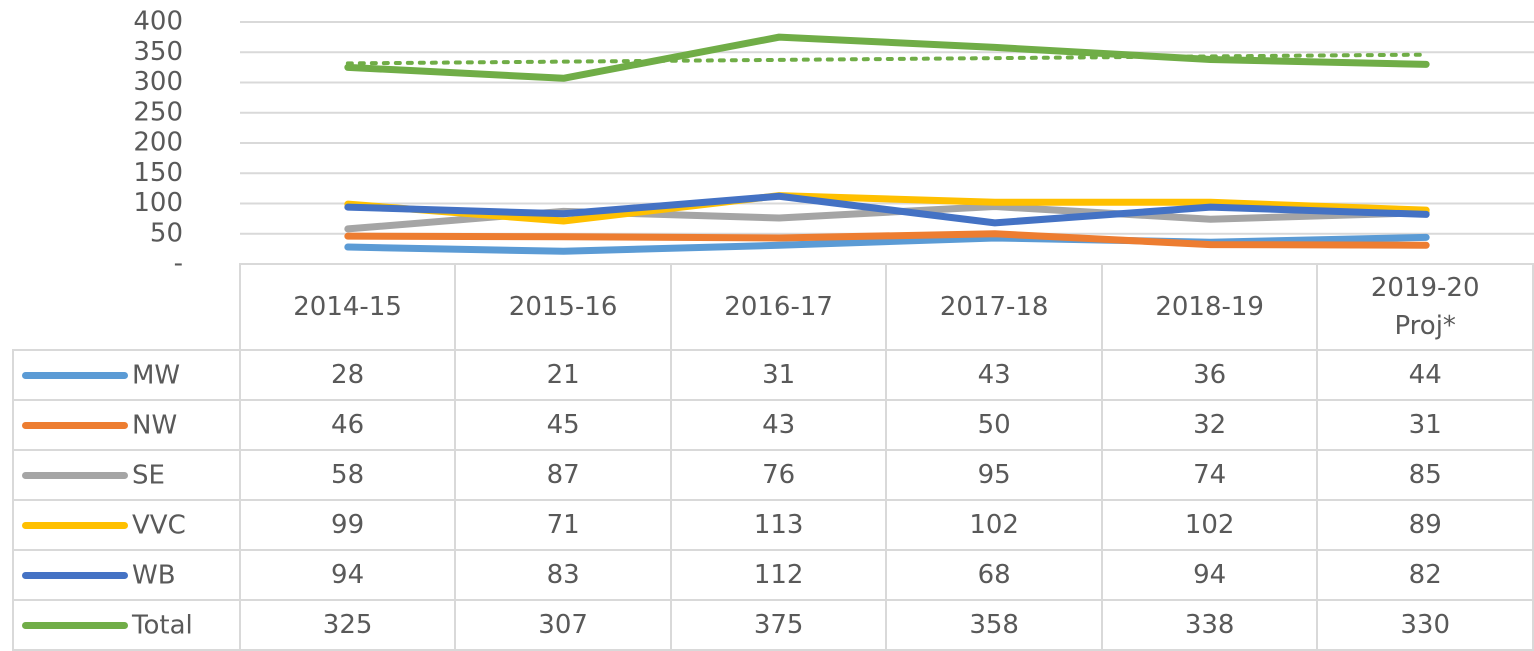 The width and height of the screenshot is (1534, 651). What do you see at coordinates (563, 375) in the screenshot?
I see `value-cell: 21` at bounding box center [563, 375].